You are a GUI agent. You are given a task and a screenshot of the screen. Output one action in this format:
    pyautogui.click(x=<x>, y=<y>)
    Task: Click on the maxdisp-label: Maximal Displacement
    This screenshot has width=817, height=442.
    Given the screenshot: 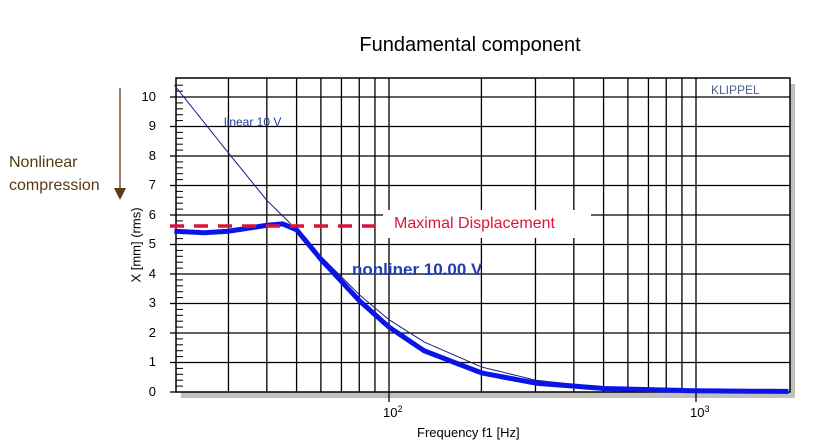 What is the action you would take?
    pyautogui.click(x=474, y=223)
    